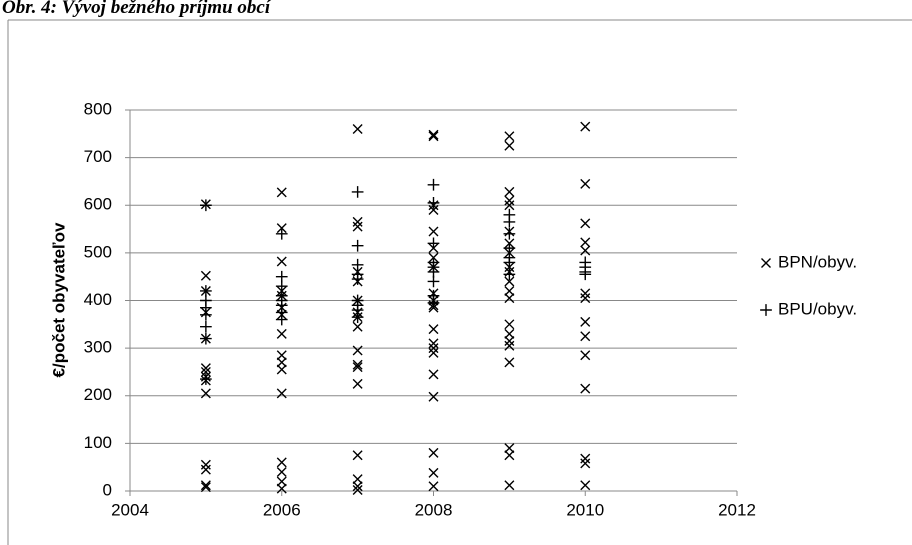 This screenshot has width=912, height=545. What do you see at coordinates (98, 204) in the screenshot?
I see `y-tick-label: 600` at bounding box center [98, 204].